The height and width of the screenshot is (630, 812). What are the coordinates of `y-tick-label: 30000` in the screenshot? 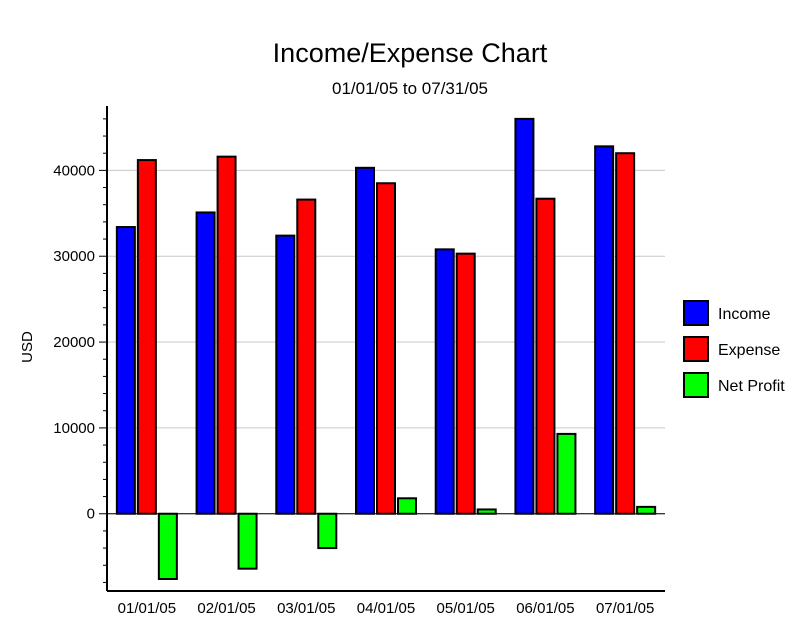 It's located at (74, 256).